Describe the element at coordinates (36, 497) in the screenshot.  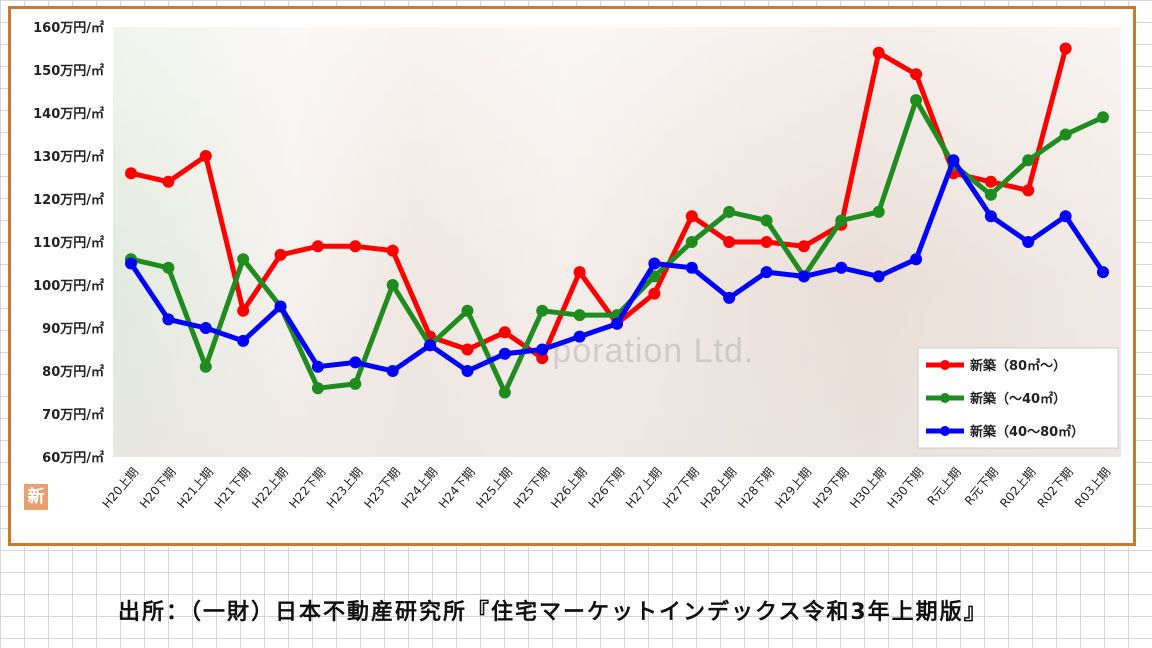
I see `logo-icon: 新` at that location.